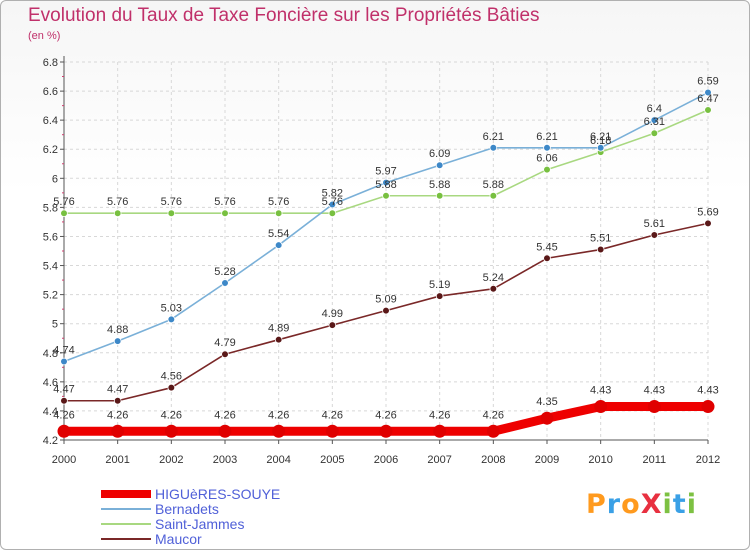 Image resolution: width=750 pixels, height=550 pixels. I want to click on logo-letter: r, so click(614, 504).